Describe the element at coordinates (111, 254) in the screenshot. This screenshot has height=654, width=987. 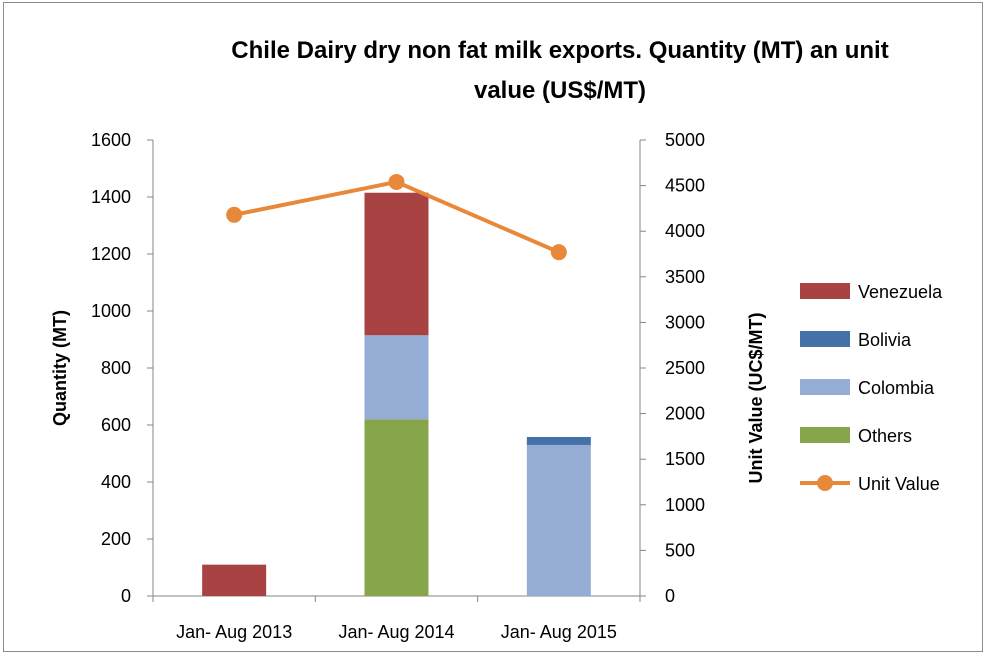
I see `left-tick-label: 1200` at that location.